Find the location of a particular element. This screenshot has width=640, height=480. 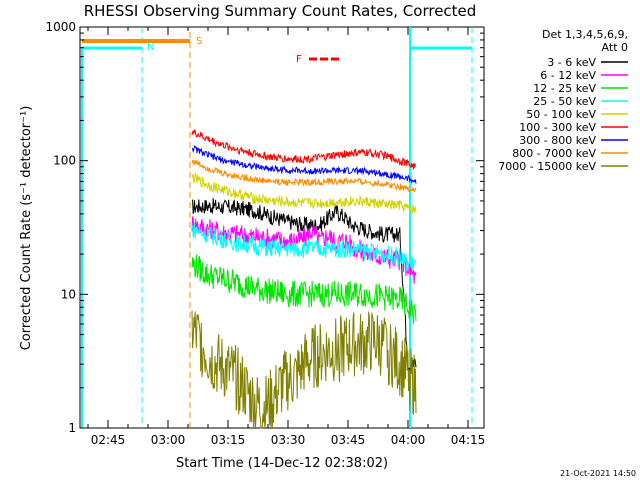

footer-date: 21-Oct-2021 14:50 is located at coordinates (598, 473).